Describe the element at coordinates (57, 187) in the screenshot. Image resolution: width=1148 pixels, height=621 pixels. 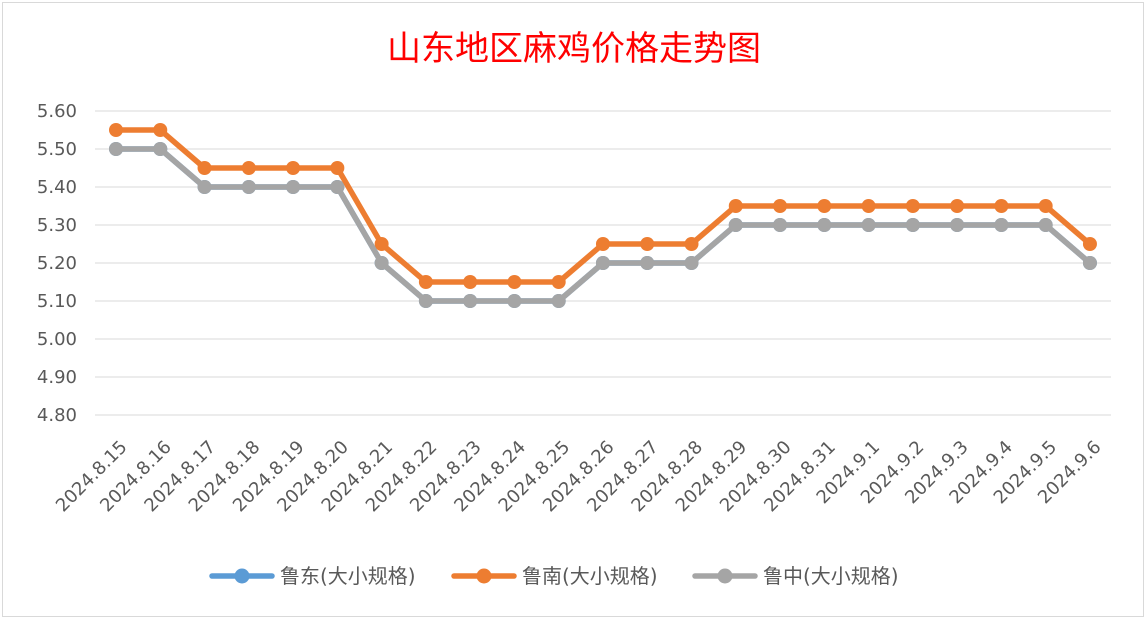
I see `y-tick-label: 5.40` at that location.